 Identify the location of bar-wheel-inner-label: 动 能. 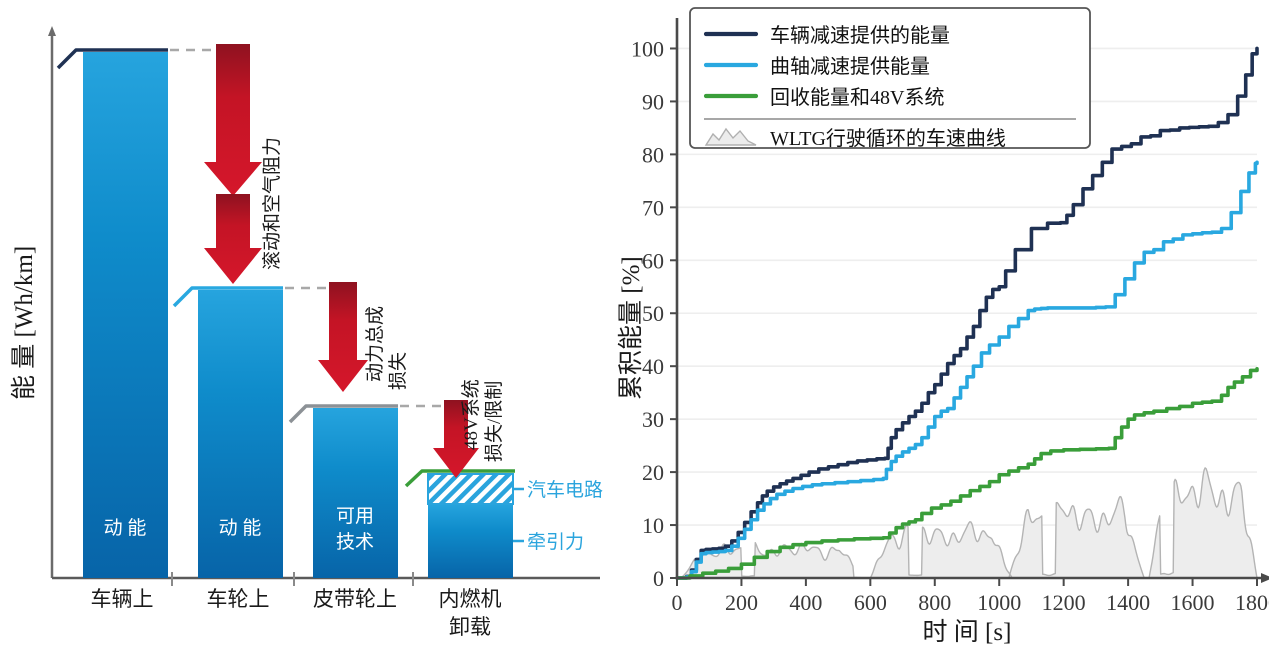
(240, 528).